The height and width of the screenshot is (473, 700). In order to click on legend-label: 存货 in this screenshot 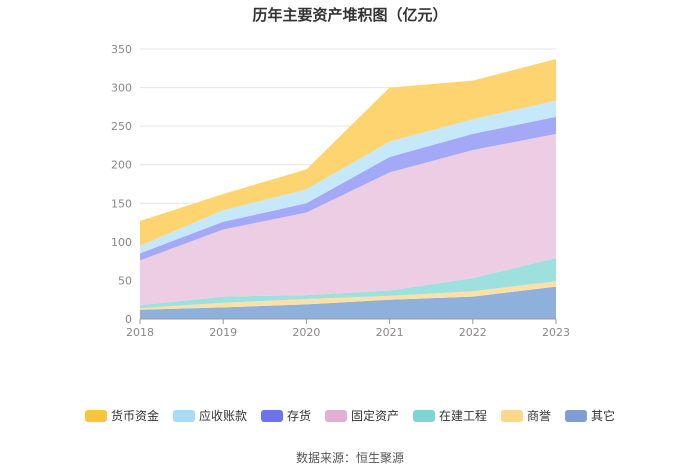, I will do `click(298, 416)`.